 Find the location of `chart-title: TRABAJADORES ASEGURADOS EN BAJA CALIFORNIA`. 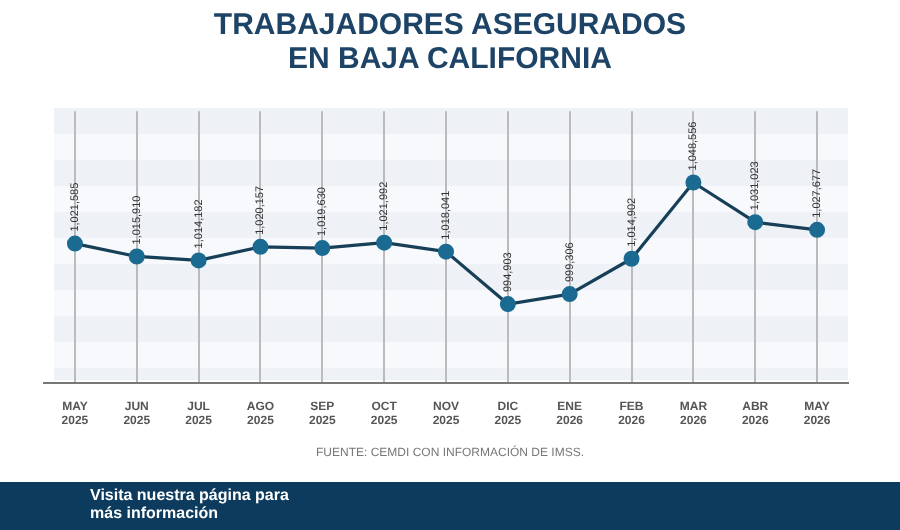

chart-title: TRABAJADORES ASEGURADOS EN BAJA CALIFORNIA is located at coordinates (450, 42).